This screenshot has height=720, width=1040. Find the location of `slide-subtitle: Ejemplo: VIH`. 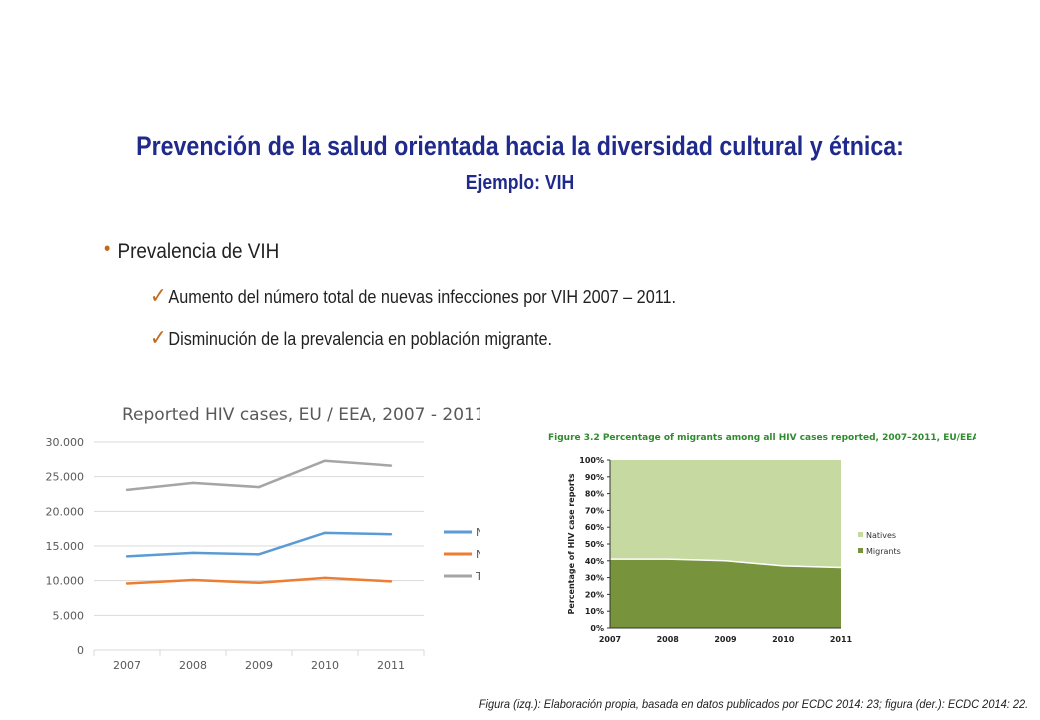

slide-subtitle: Ejemplo: VIH is located at coordinates (520, 183).